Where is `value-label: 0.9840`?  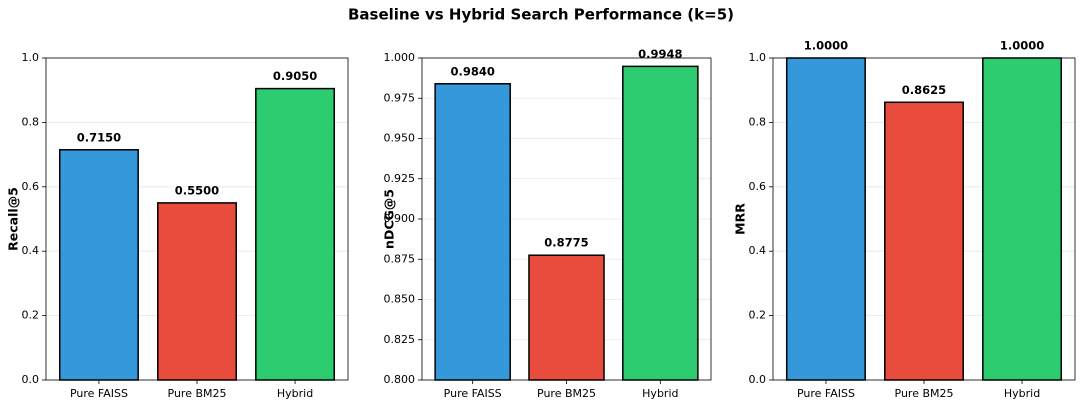 value-label: 0.9840 is located at coordinates (472, 71).